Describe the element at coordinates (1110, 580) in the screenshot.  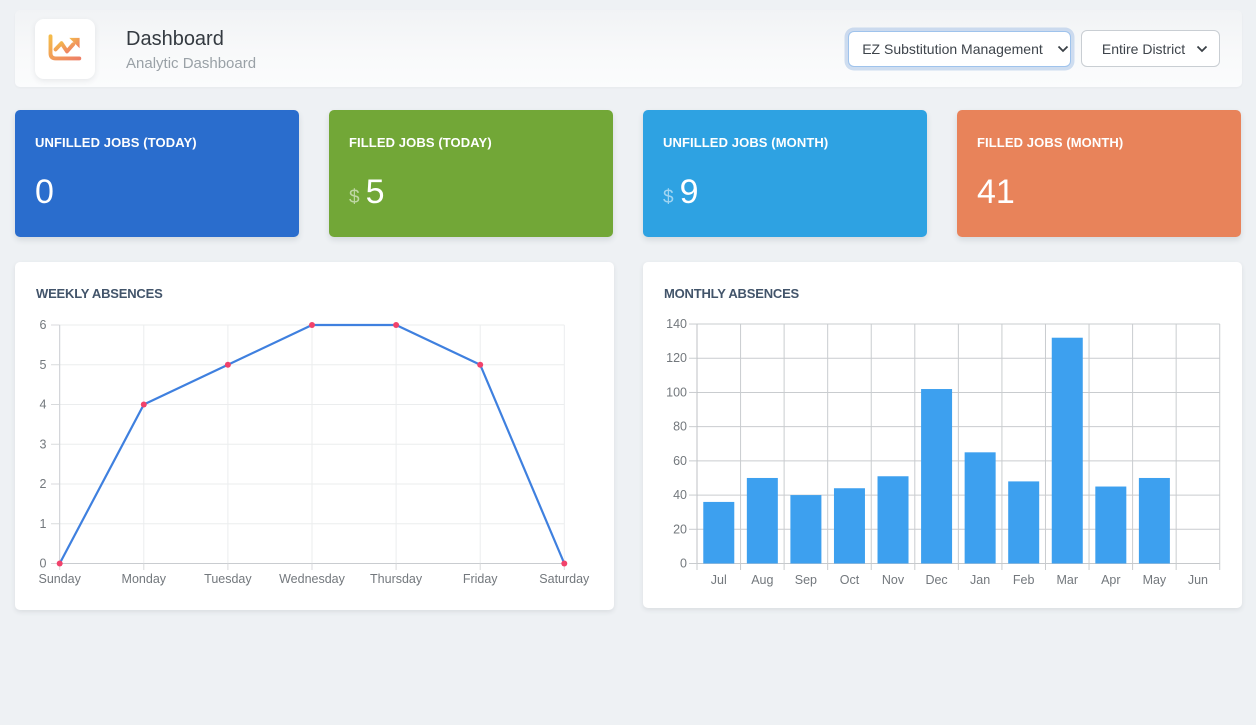
I see `svg-text: Apr` at that location.